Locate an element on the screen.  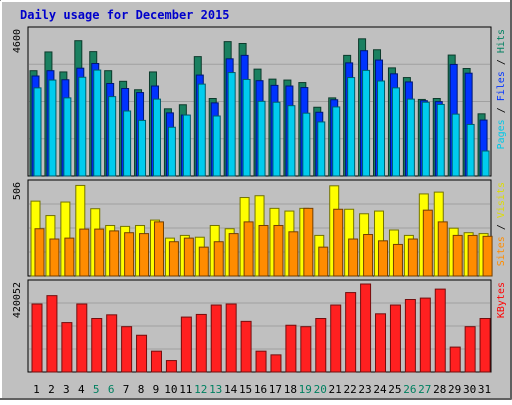
legend-entry: Sites is located at coordinates (501, 251).